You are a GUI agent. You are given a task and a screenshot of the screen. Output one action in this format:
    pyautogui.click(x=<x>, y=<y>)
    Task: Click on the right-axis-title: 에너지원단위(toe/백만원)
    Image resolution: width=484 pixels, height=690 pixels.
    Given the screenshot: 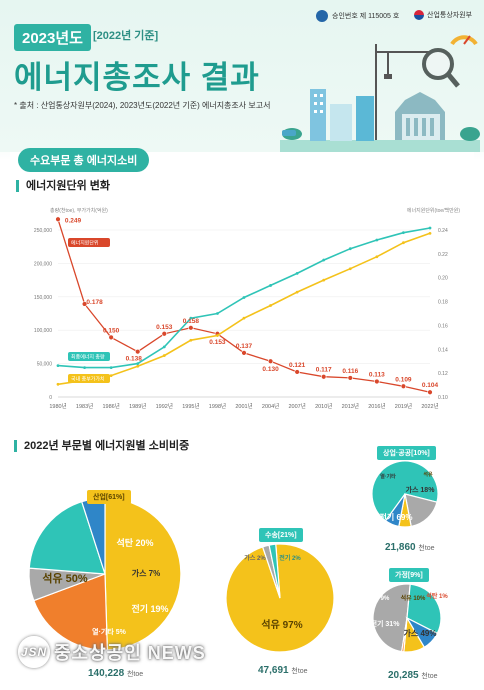 What is the action you would take?
    pyautogui.click(x=433, y=210)
    